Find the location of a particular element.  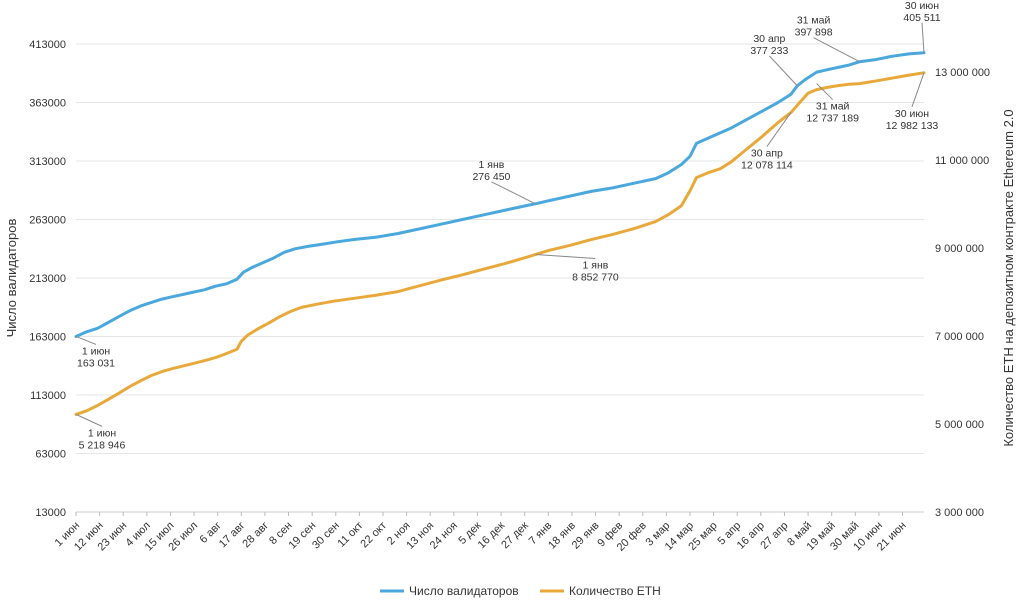

annotation-label: 12 078 114 is located at coordinates (767, 166).